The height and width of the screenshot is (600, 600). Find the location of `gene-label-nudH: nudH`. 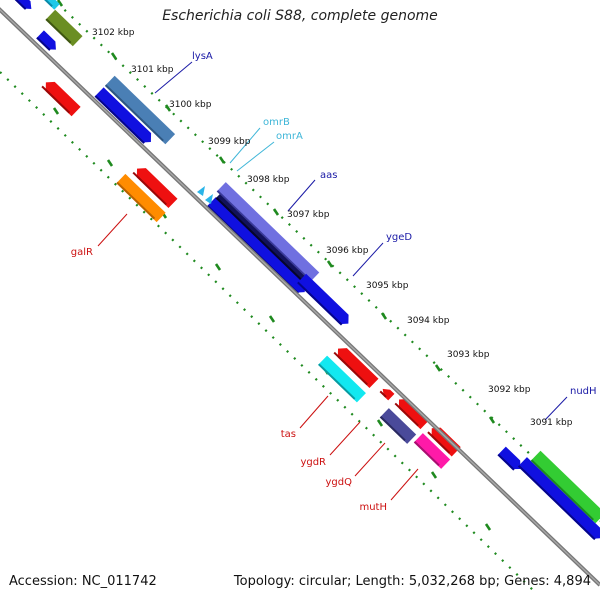

gene-label-nudH: nudH is located at coordinates (583, 391).